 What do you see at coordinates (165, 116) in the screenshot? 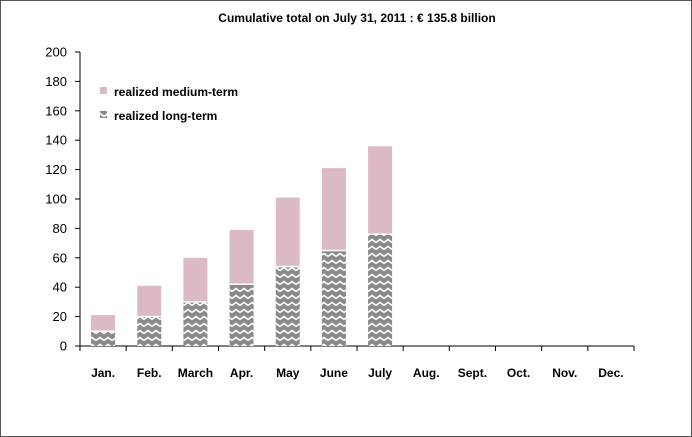
I see `legend-label: realized long-term` at bounding box center [165, 116].